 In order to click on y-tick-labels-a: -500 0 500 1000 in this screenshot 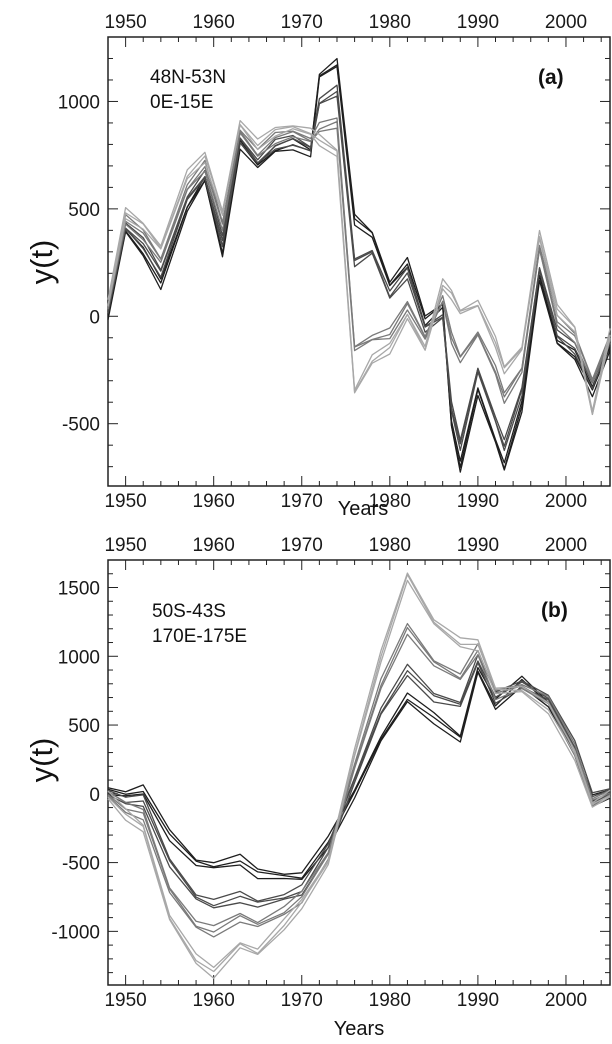, I will do `click(79, 263)`.